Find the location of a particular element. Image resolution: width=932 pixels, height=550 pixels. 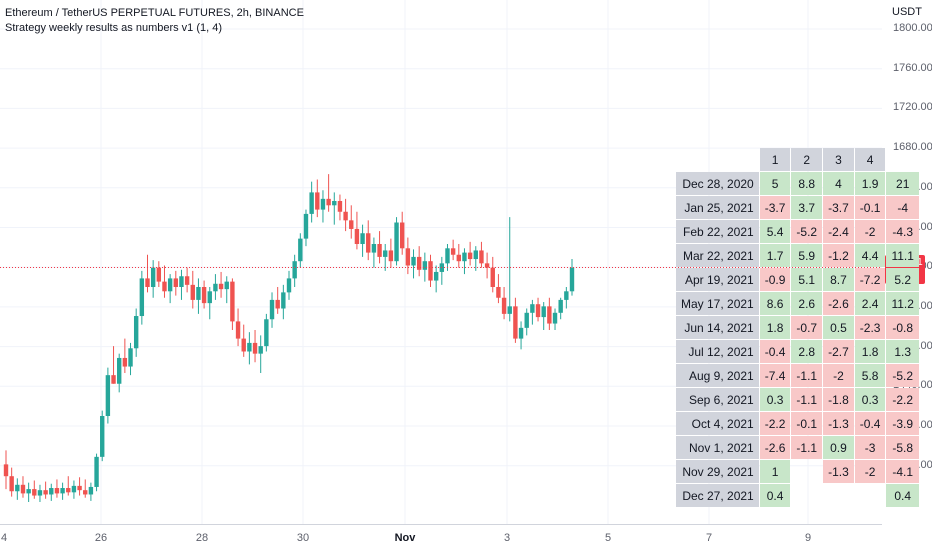

row-date: Dec 28, 2020 is located at coordinates (717, 183).